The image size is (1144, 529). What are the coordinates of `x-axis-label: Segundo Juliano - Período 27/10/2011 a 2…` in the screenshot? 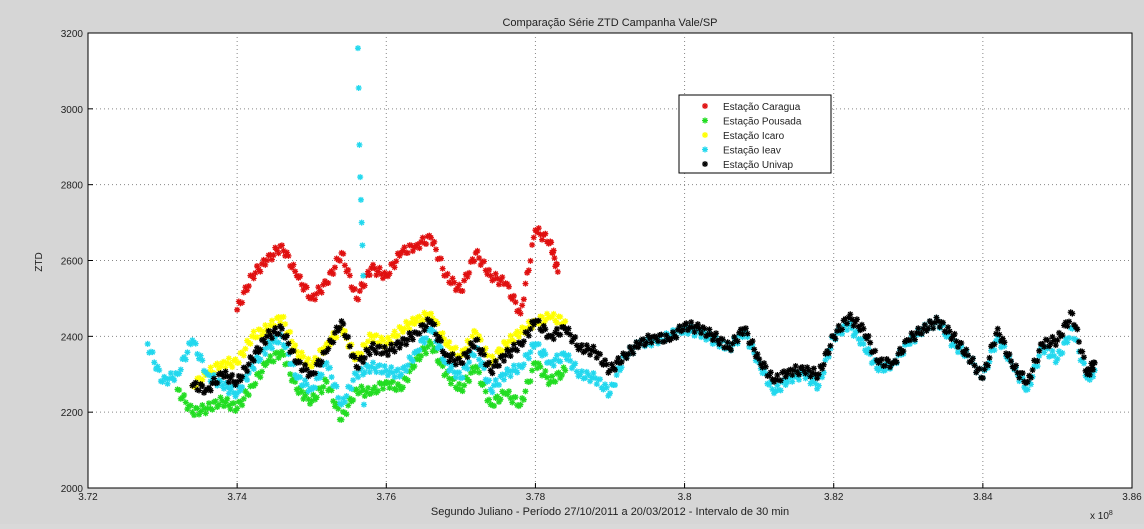 It's located at (610, 512).